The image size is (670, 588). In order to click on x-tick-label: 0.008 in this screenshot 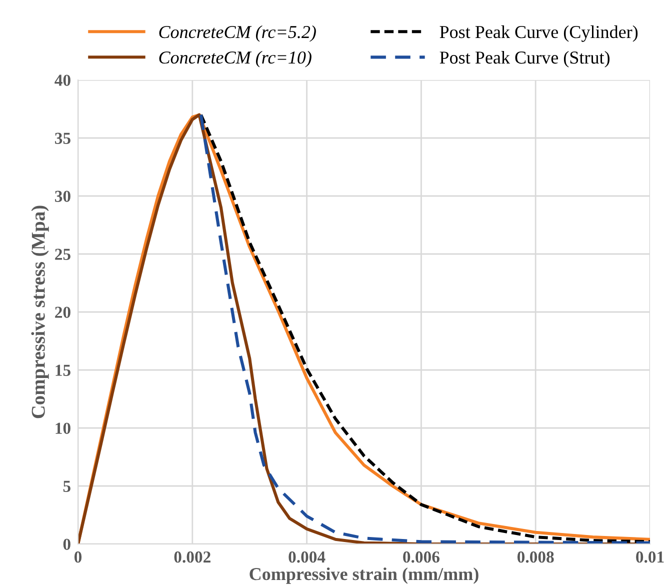, I will do `click(535, 557)`.